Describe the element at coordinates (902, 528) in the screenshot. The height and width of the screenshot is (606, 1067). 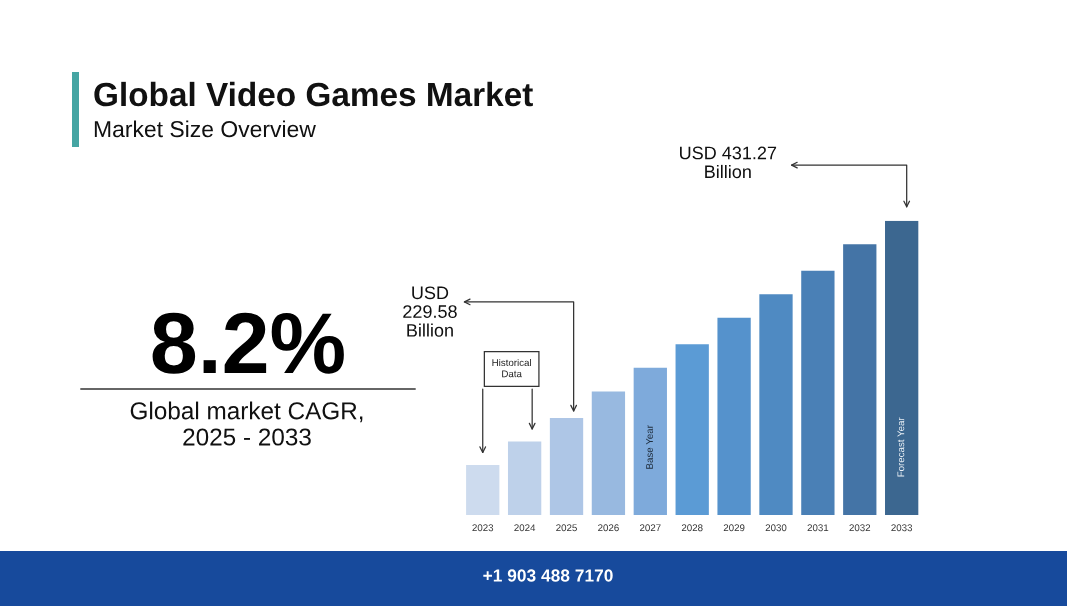
I see `x-tick-label: 2033` at that location.